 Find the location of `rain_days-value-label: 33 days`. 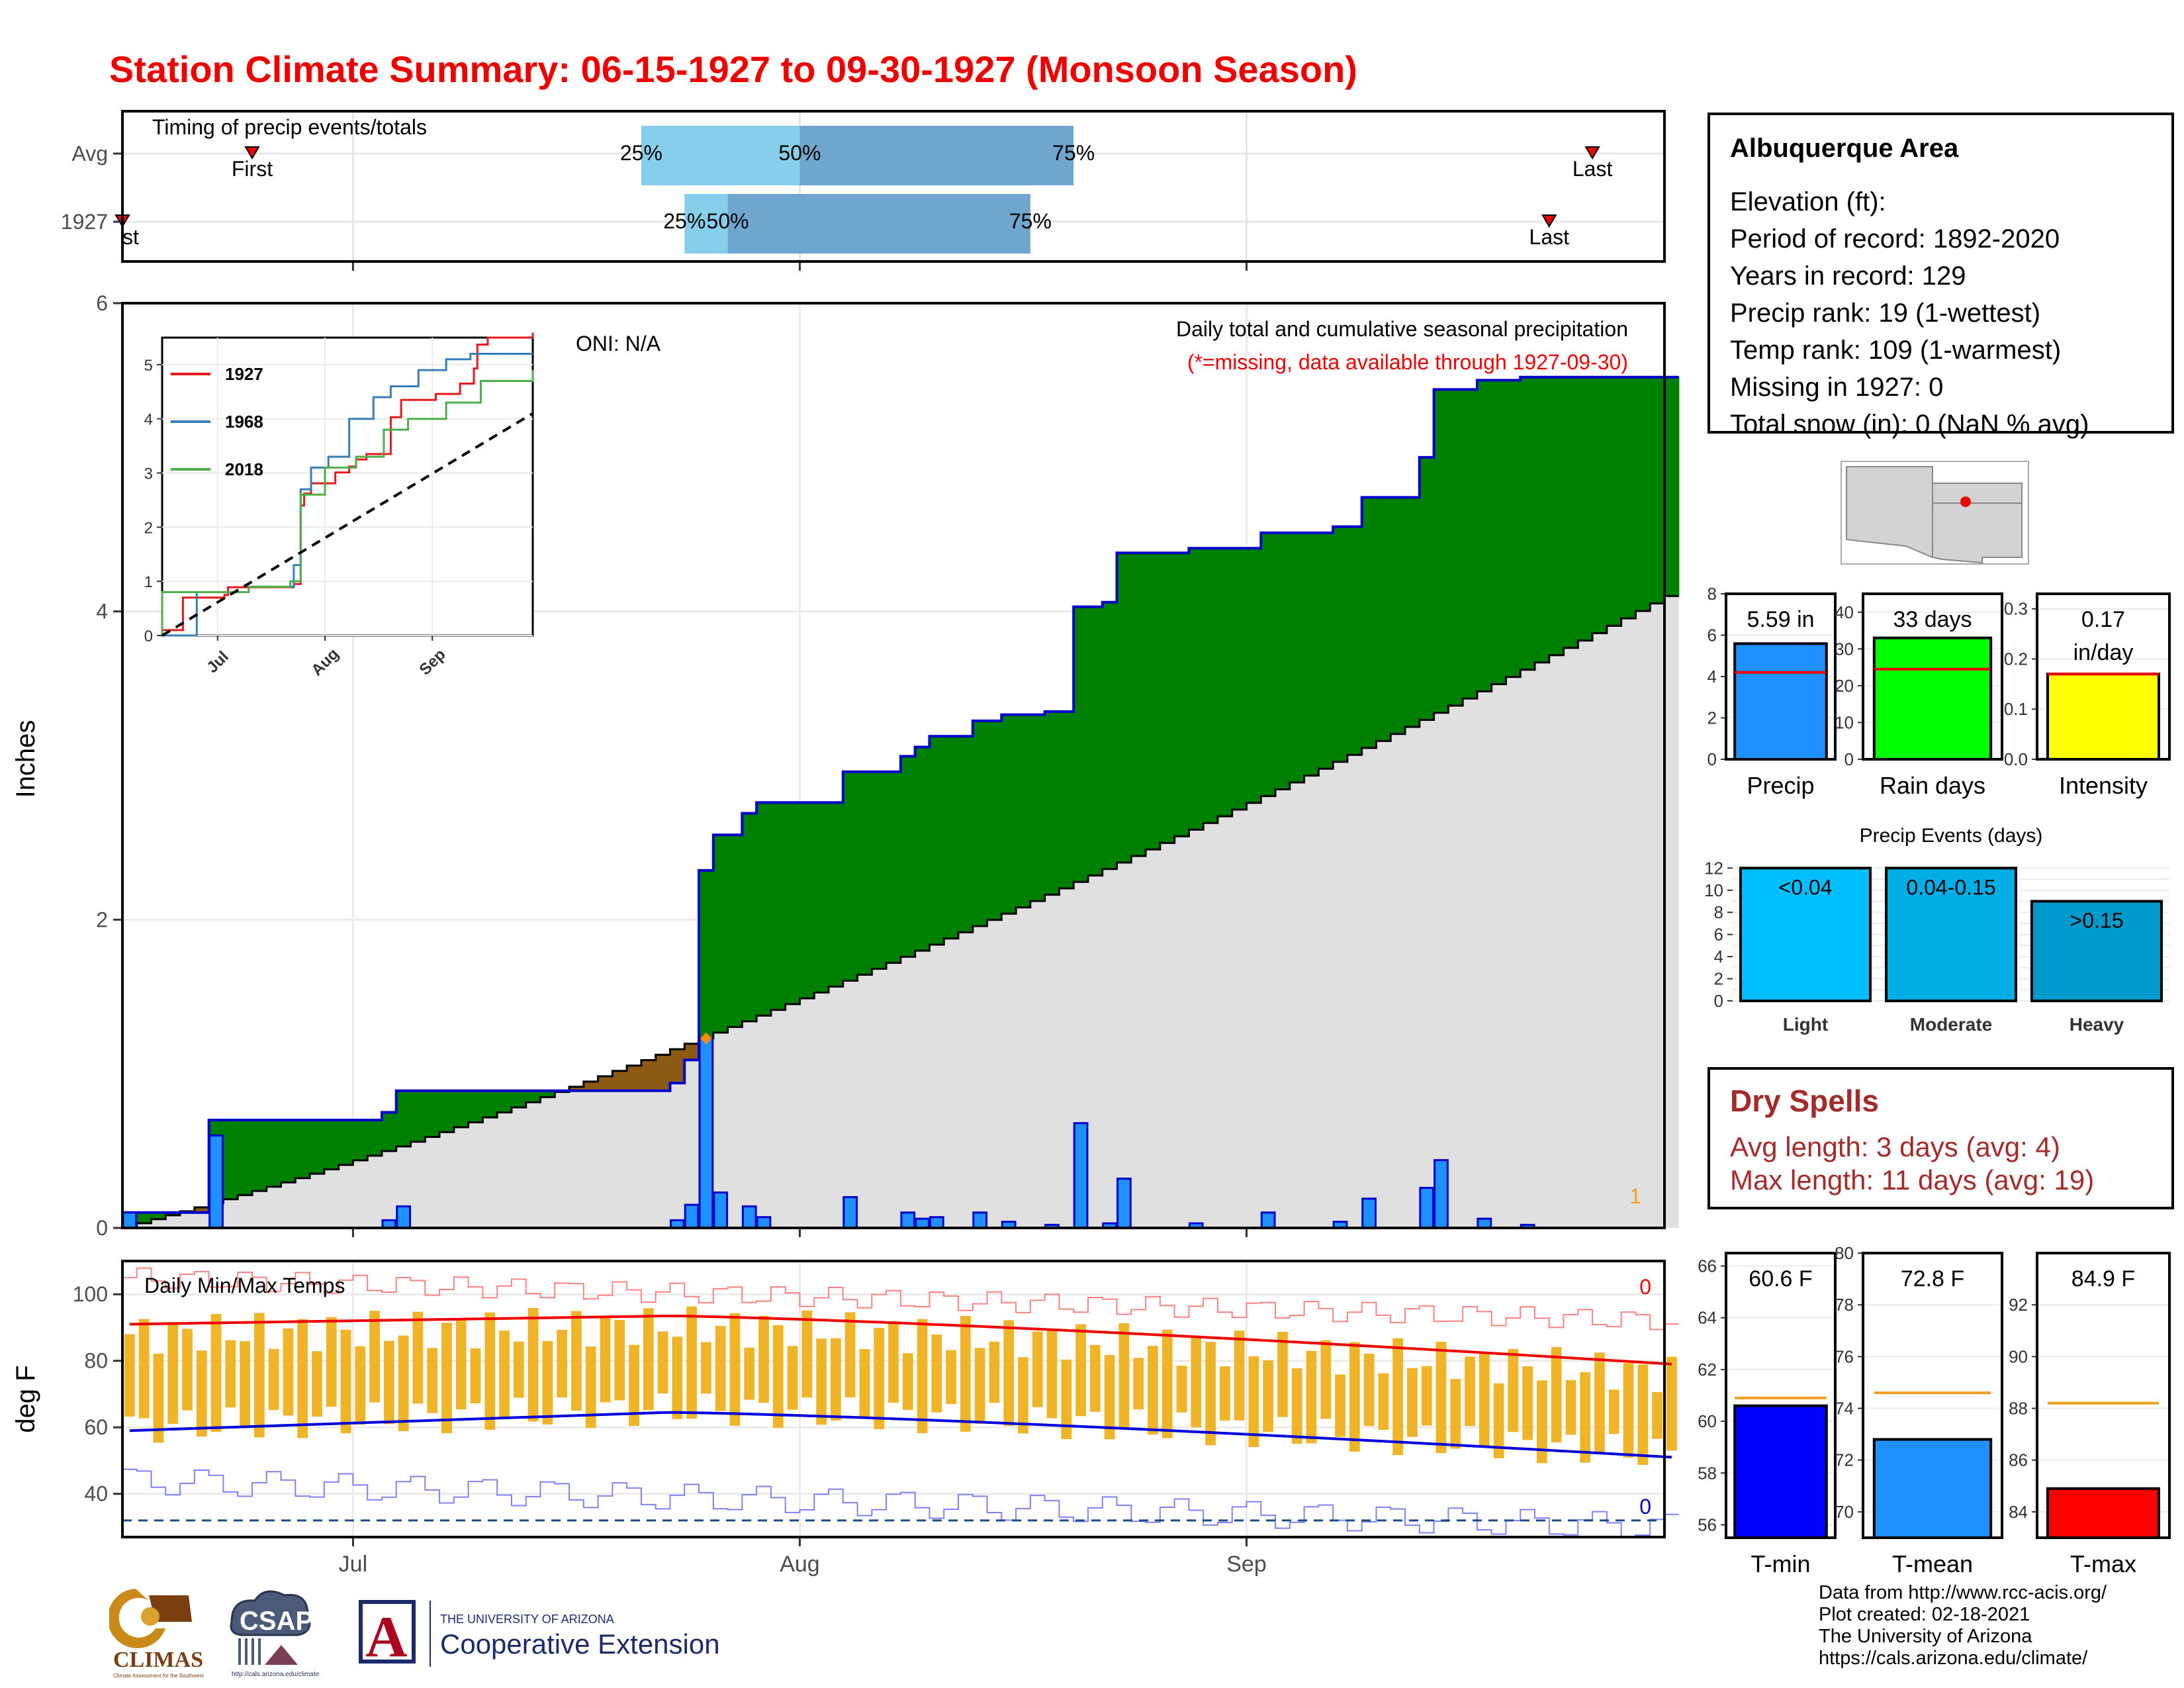

rain_days-value-label: 33 days is located at coordinates (1932, 619).